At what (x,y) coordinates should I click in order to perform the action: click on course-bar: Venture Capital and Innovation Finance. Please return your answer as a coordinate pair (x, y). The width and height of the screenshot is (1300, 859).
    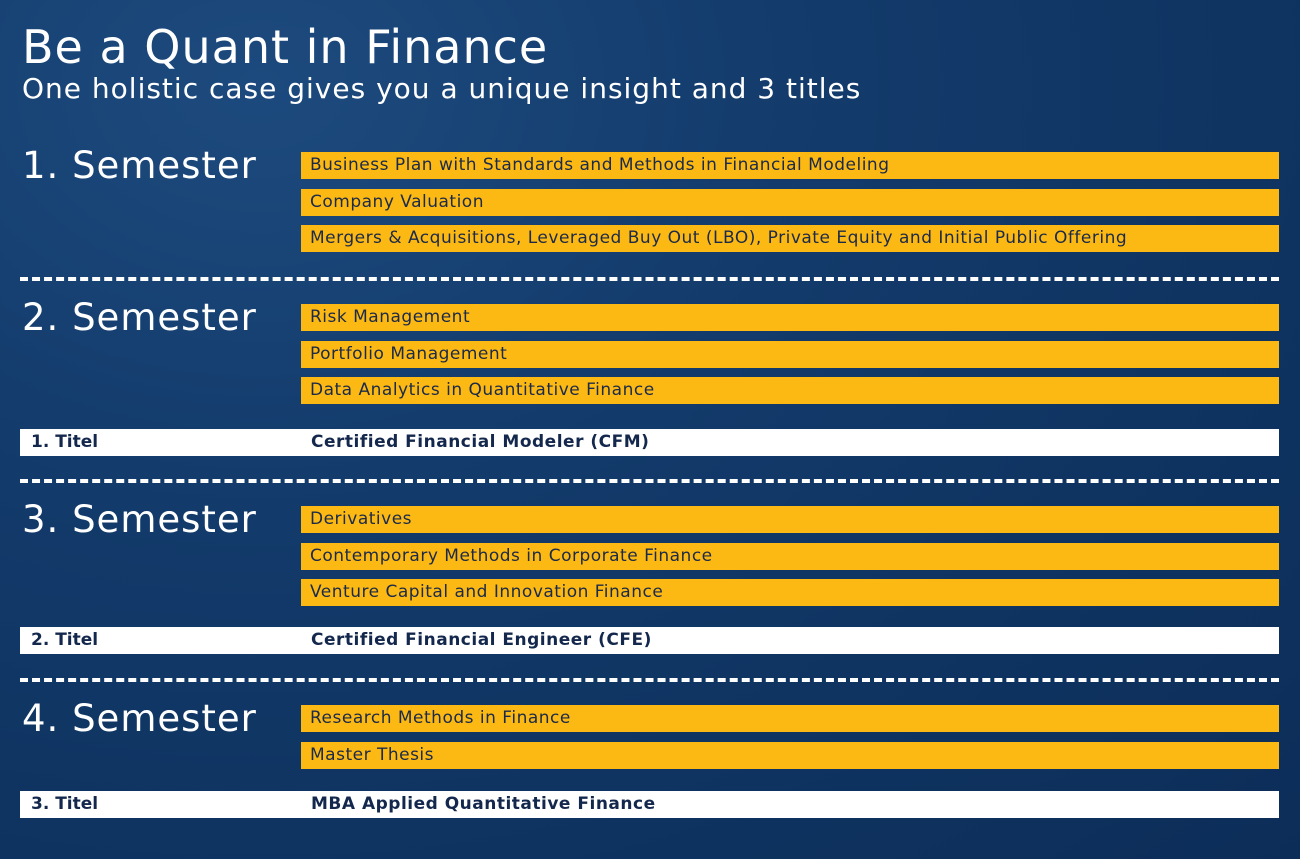
    Looking at the image, I should click on (790, 592).